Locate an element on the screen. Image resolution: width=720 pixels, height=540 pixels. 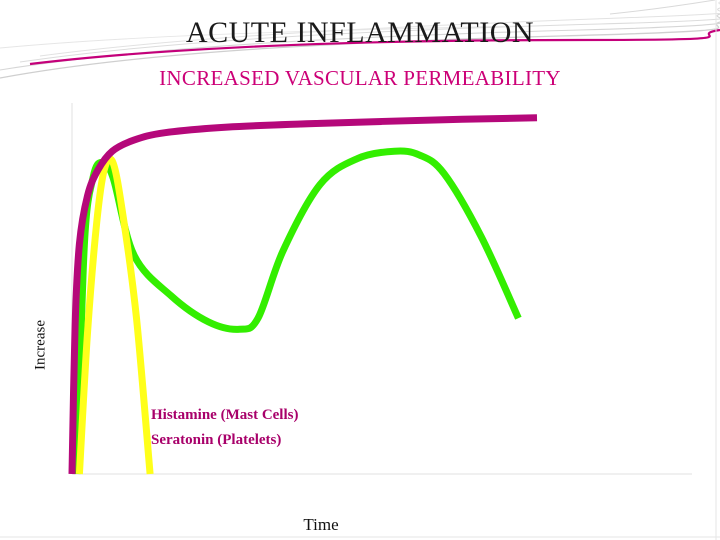
annotation-seratonin: Seratonin (Platelets) is located at coordinates (216, 440).